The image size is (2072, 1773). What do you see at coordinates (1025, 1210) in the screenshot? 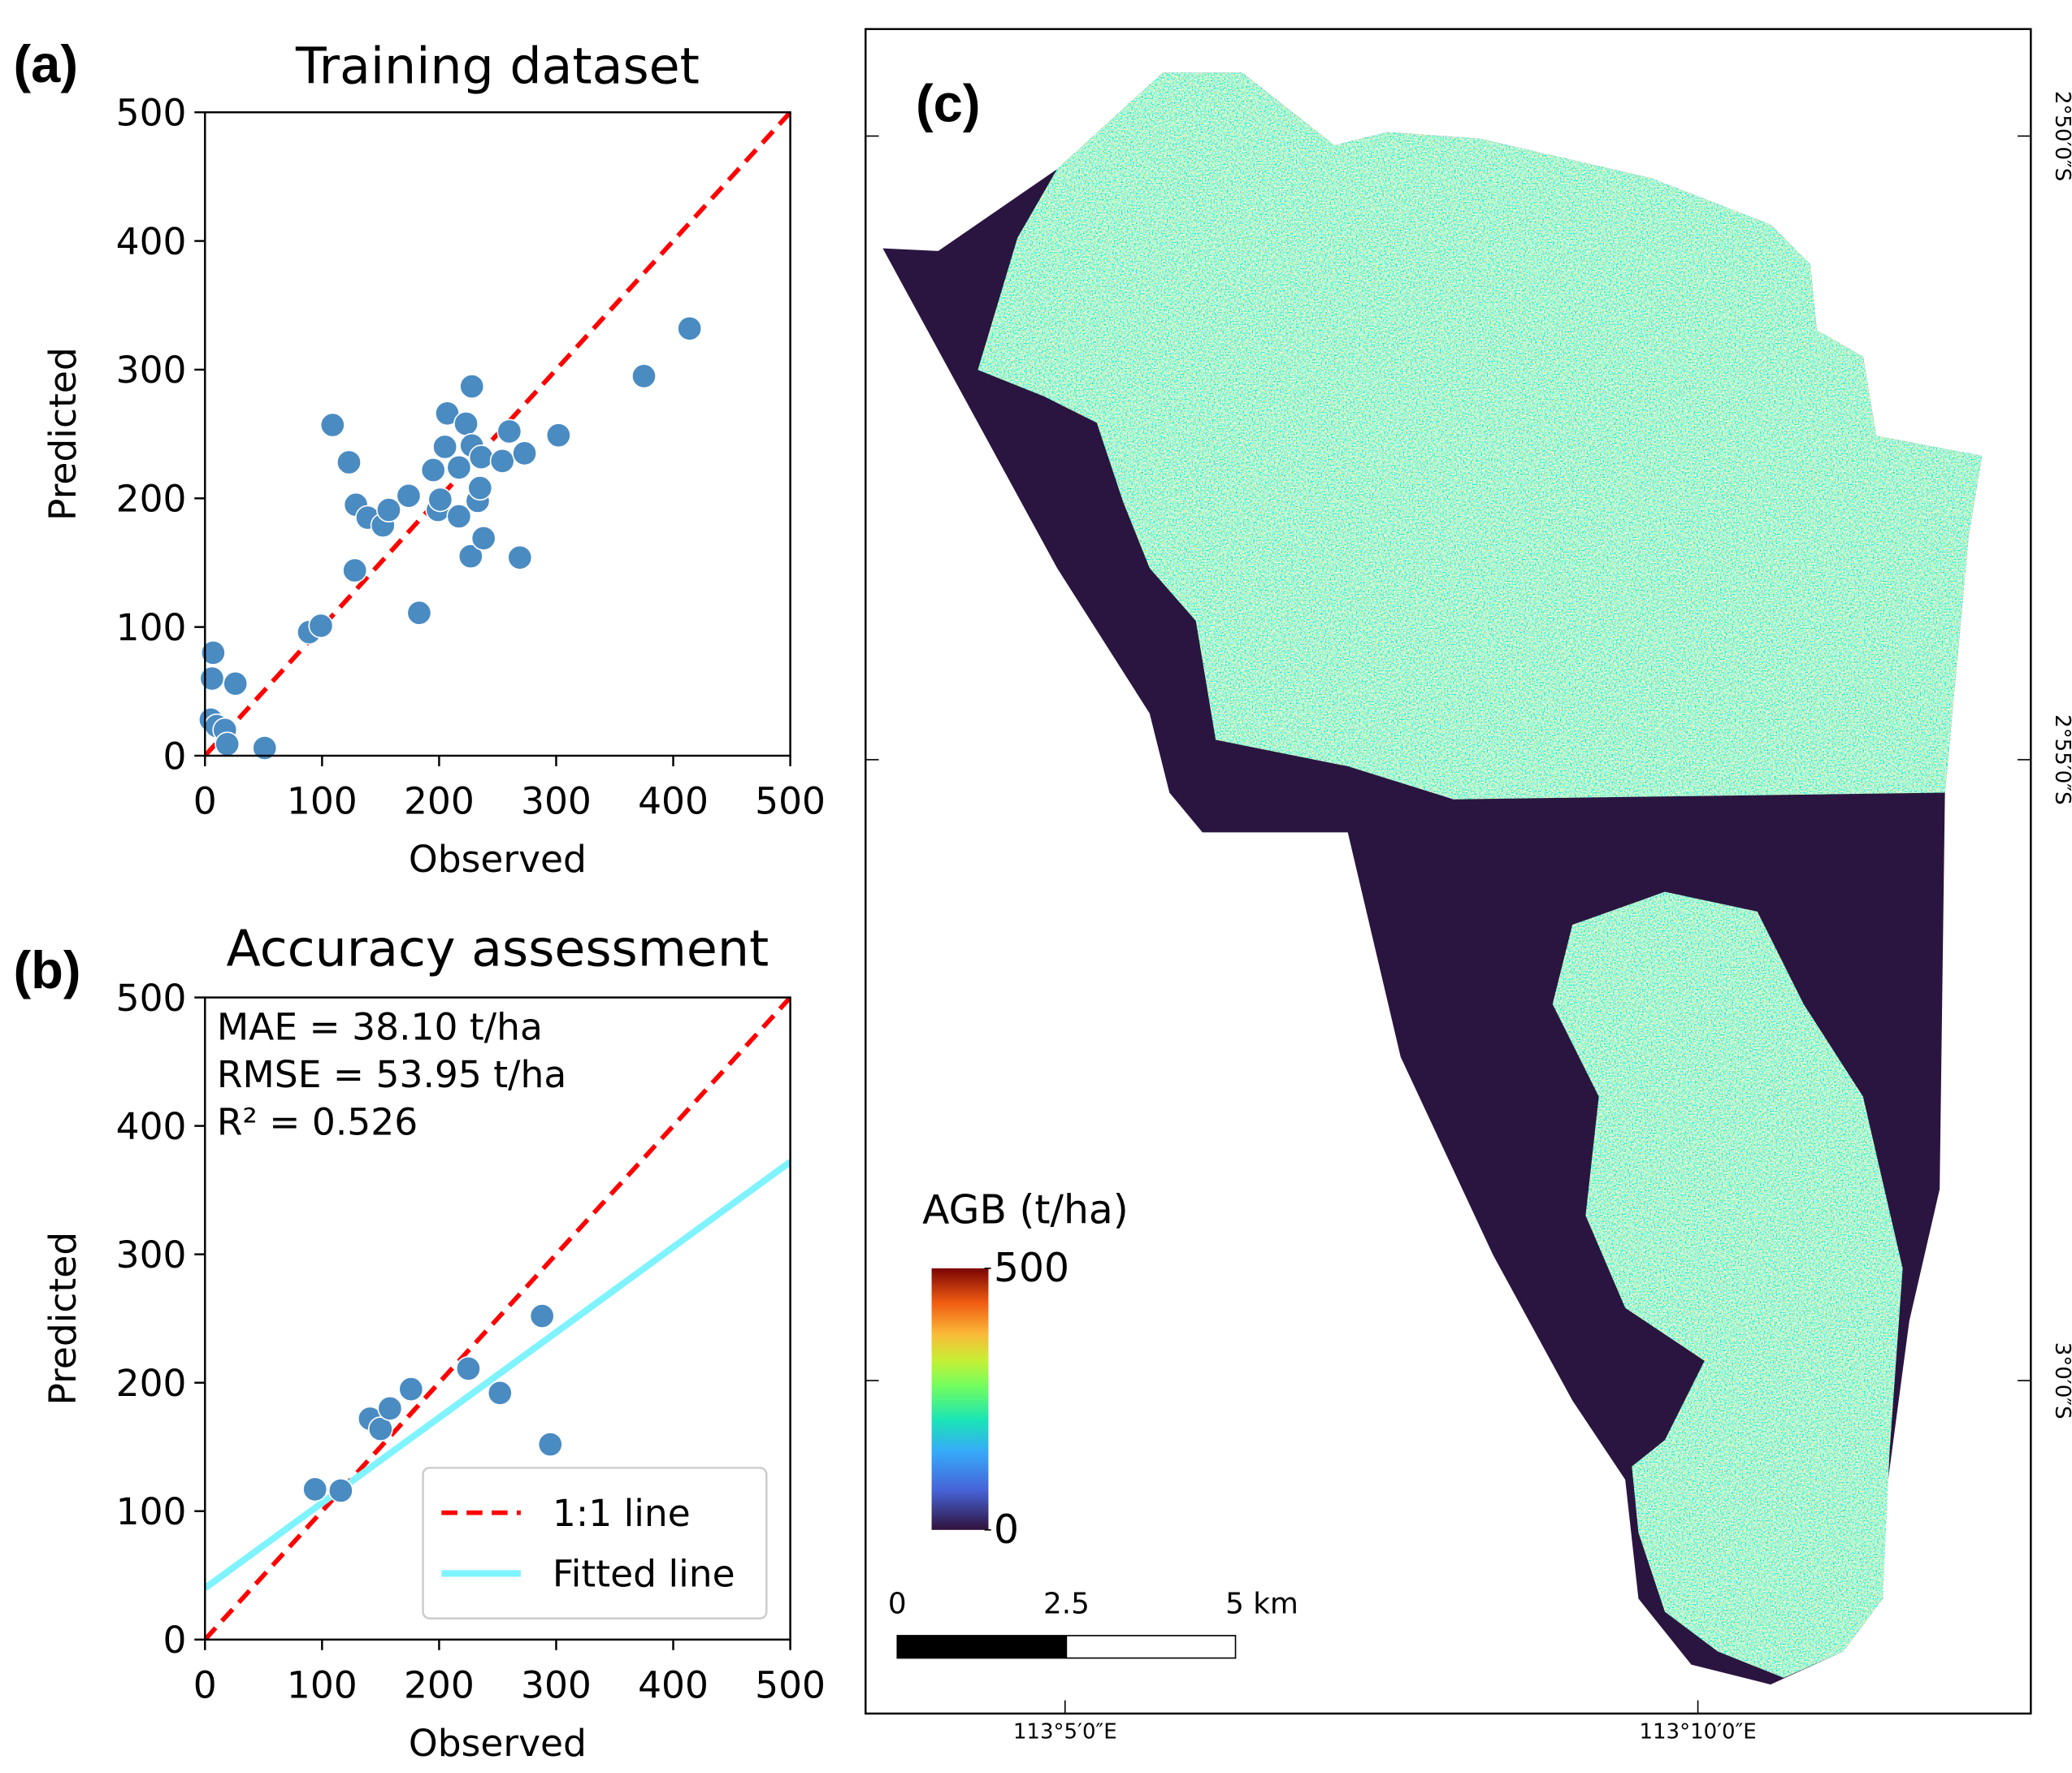
I see `colorbar-title: AGB (t/ha)` at bounding box center [1025, 1210].